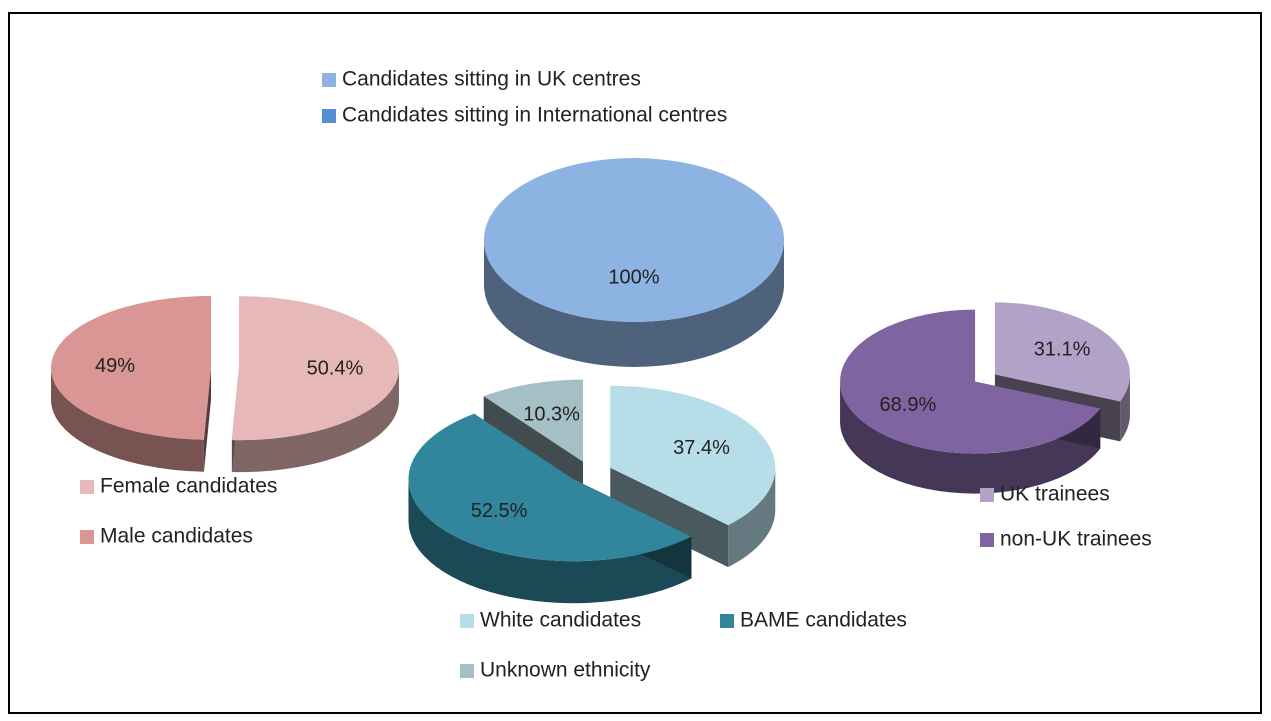  What do you see at coordinates (823, 620) in the screenshot?
I see `legend-label: BAME candidates` at bounding box center [823, 620].